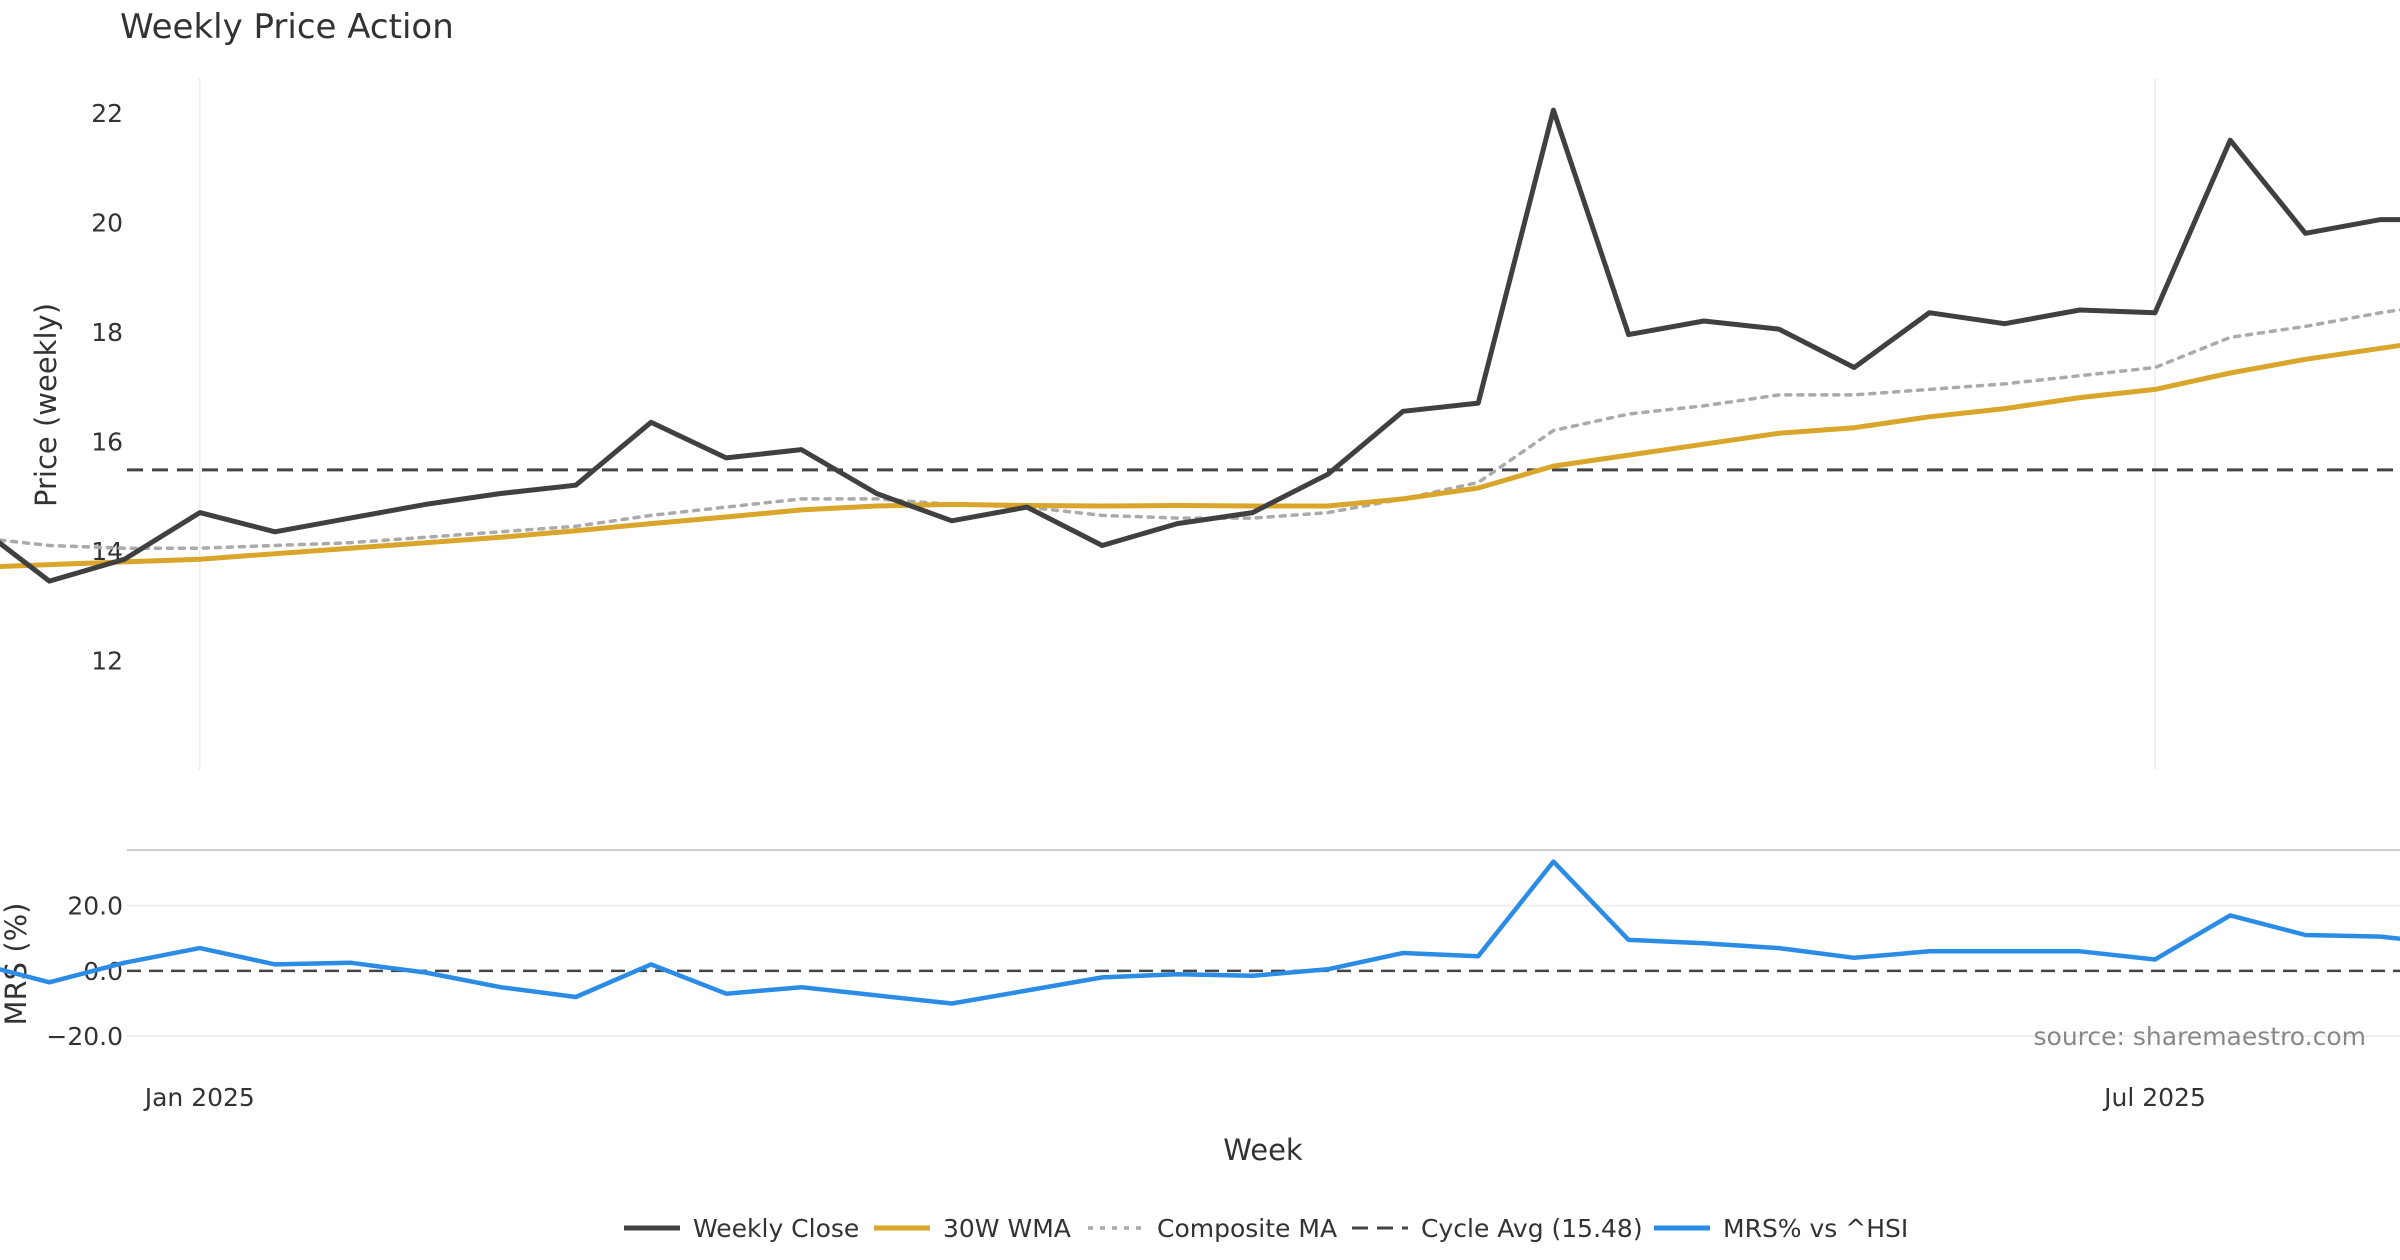  I want to click on series-line-mrs, so click(1200, 932).